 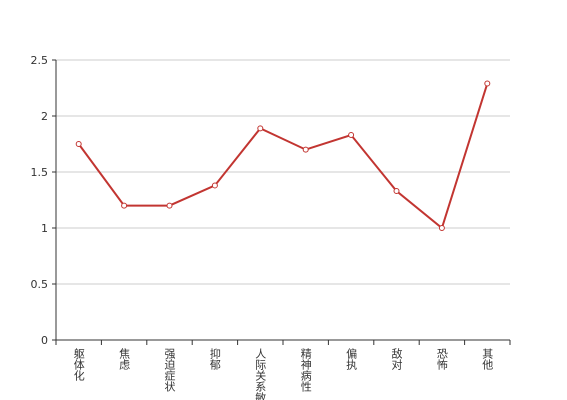 What do you see at coordinates (124, 359) in the screenshot?
I see `x-tick-label: 焦虑` at bounding box center [124, 359].